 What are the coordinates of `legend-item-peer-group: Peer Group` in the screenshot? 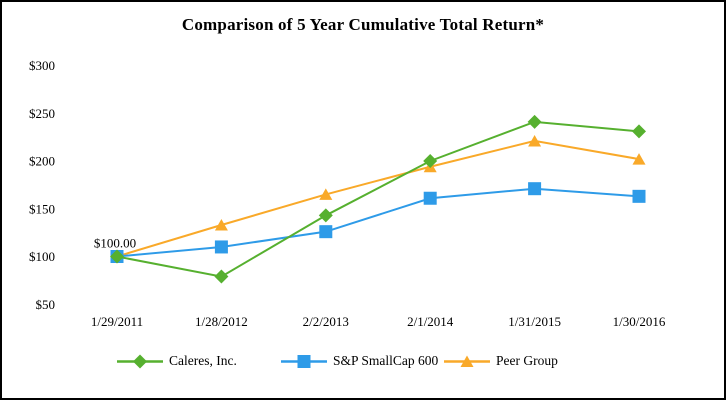 It's located at (501, 361).